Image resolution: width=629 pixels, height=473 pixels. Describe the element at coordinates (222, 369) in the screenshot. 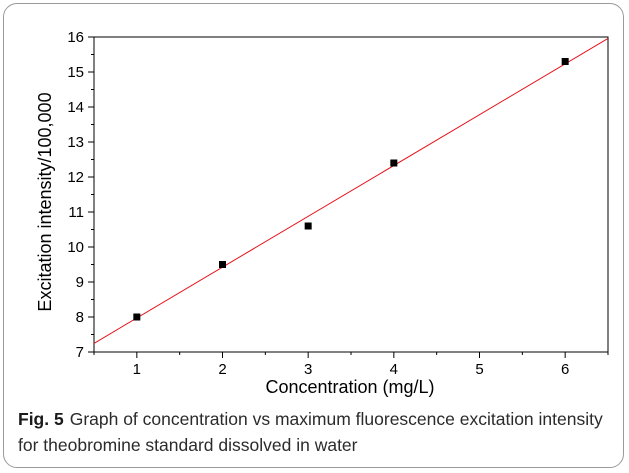

I see `x-tick-label: 2` at that location.